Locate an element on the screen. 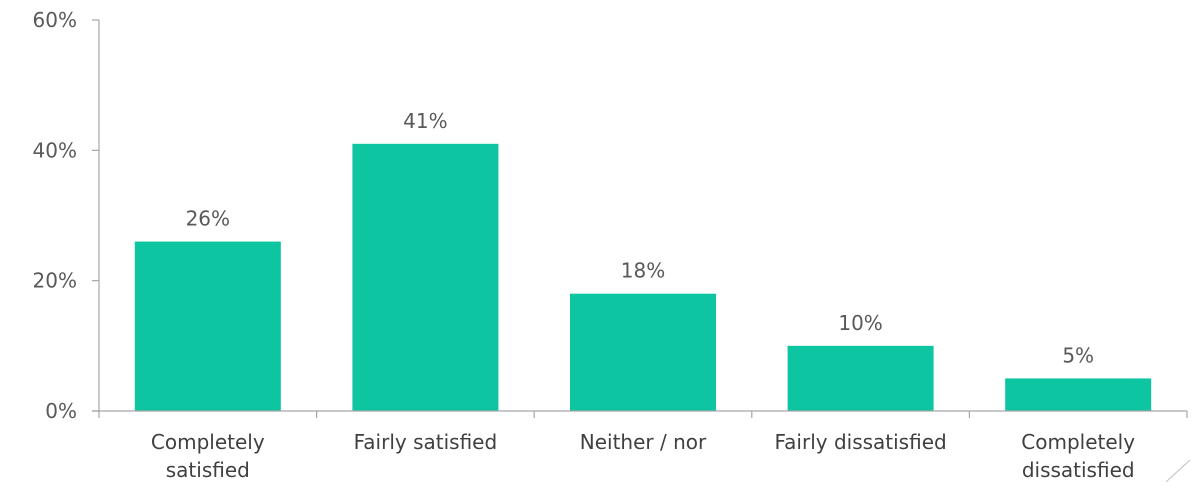  data-label: 18% is located at coordinates (643, 271).